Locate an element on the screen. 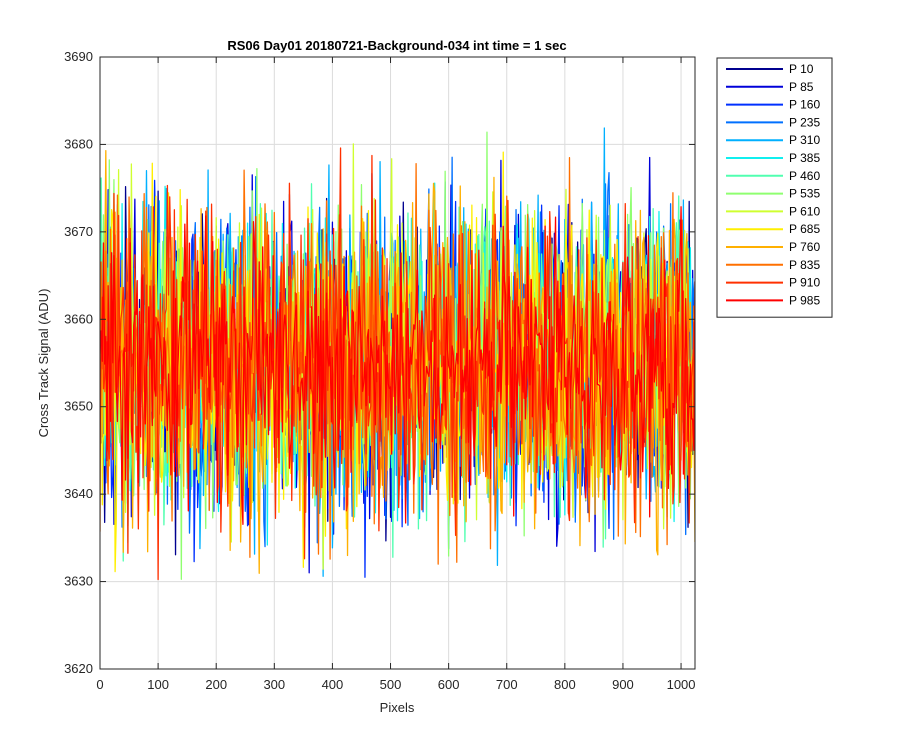 The width and height of the screenshot is (900, 750). y-tick-label: 3620 is located at coordinates (78, 668).